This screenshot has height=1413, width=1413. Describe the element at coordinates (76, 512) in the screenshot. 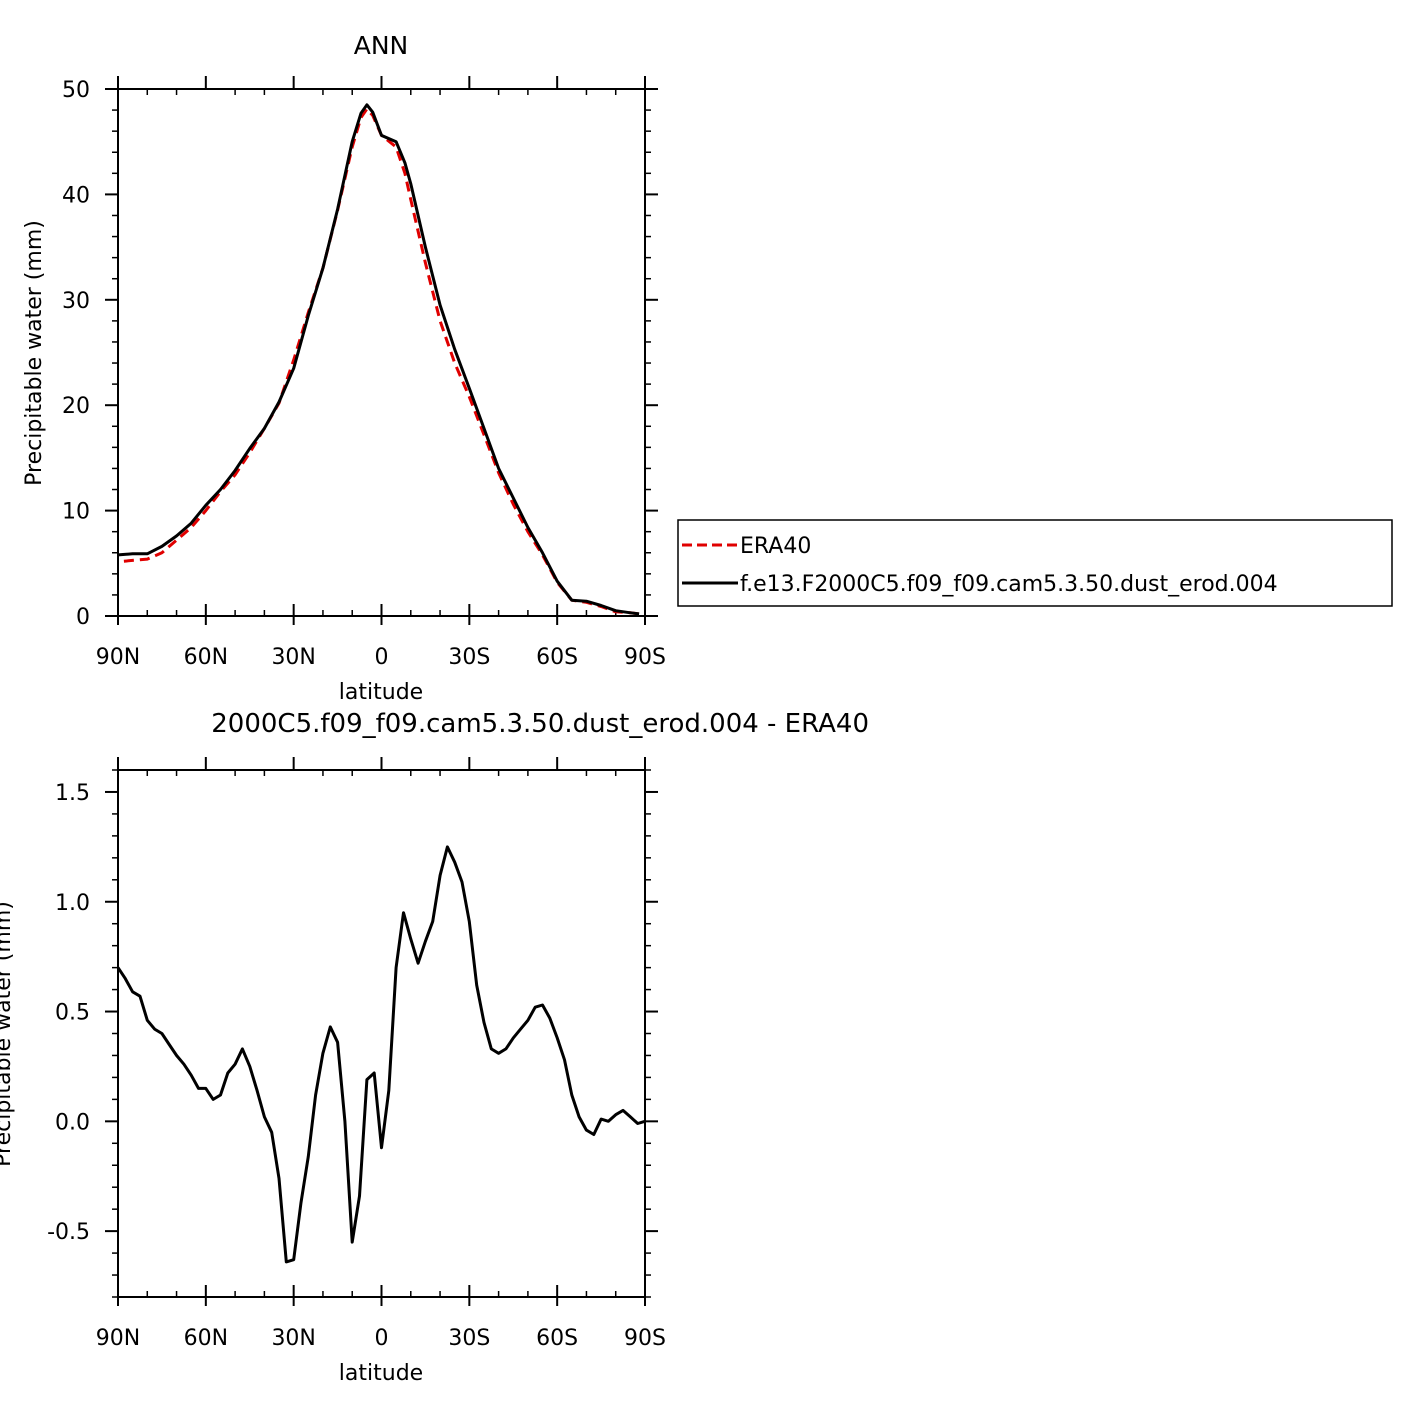

I see `y-tick-label: 10` at that location.